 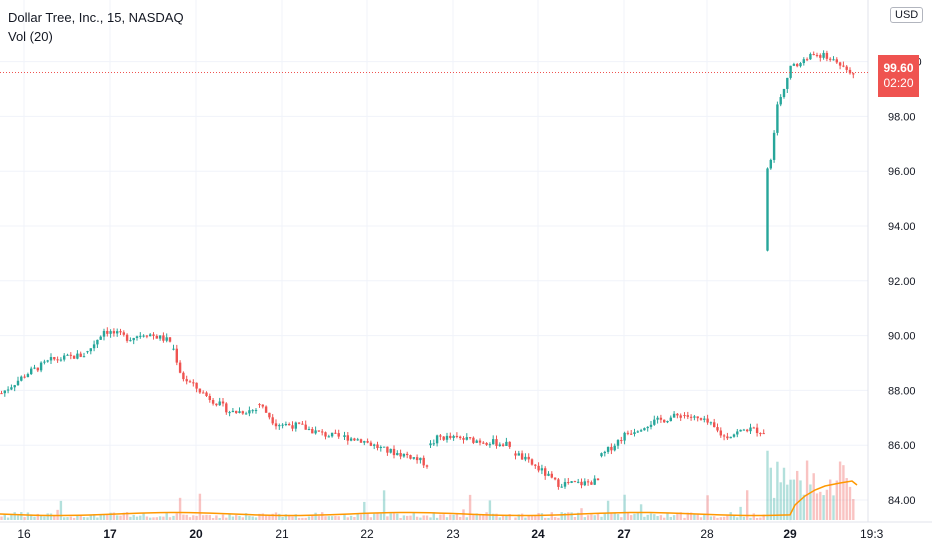 What do you see at coordinates (902, 446) in the screenshot?
I see `y-tick-label: 86.00` at bounding box center [902, 446].